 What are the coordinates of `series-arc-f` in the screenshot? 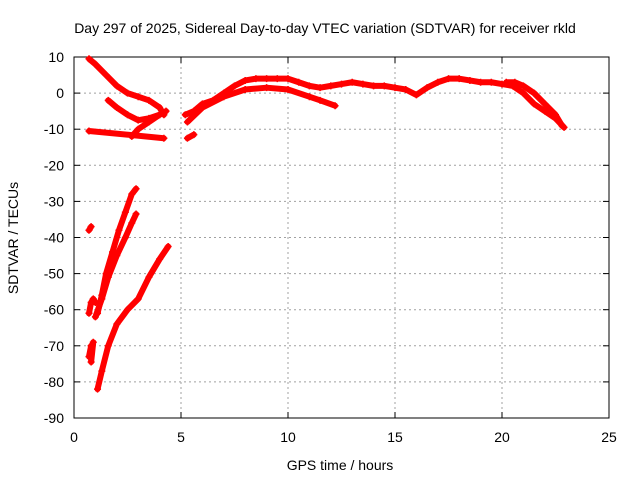 It's located at (534, 104).